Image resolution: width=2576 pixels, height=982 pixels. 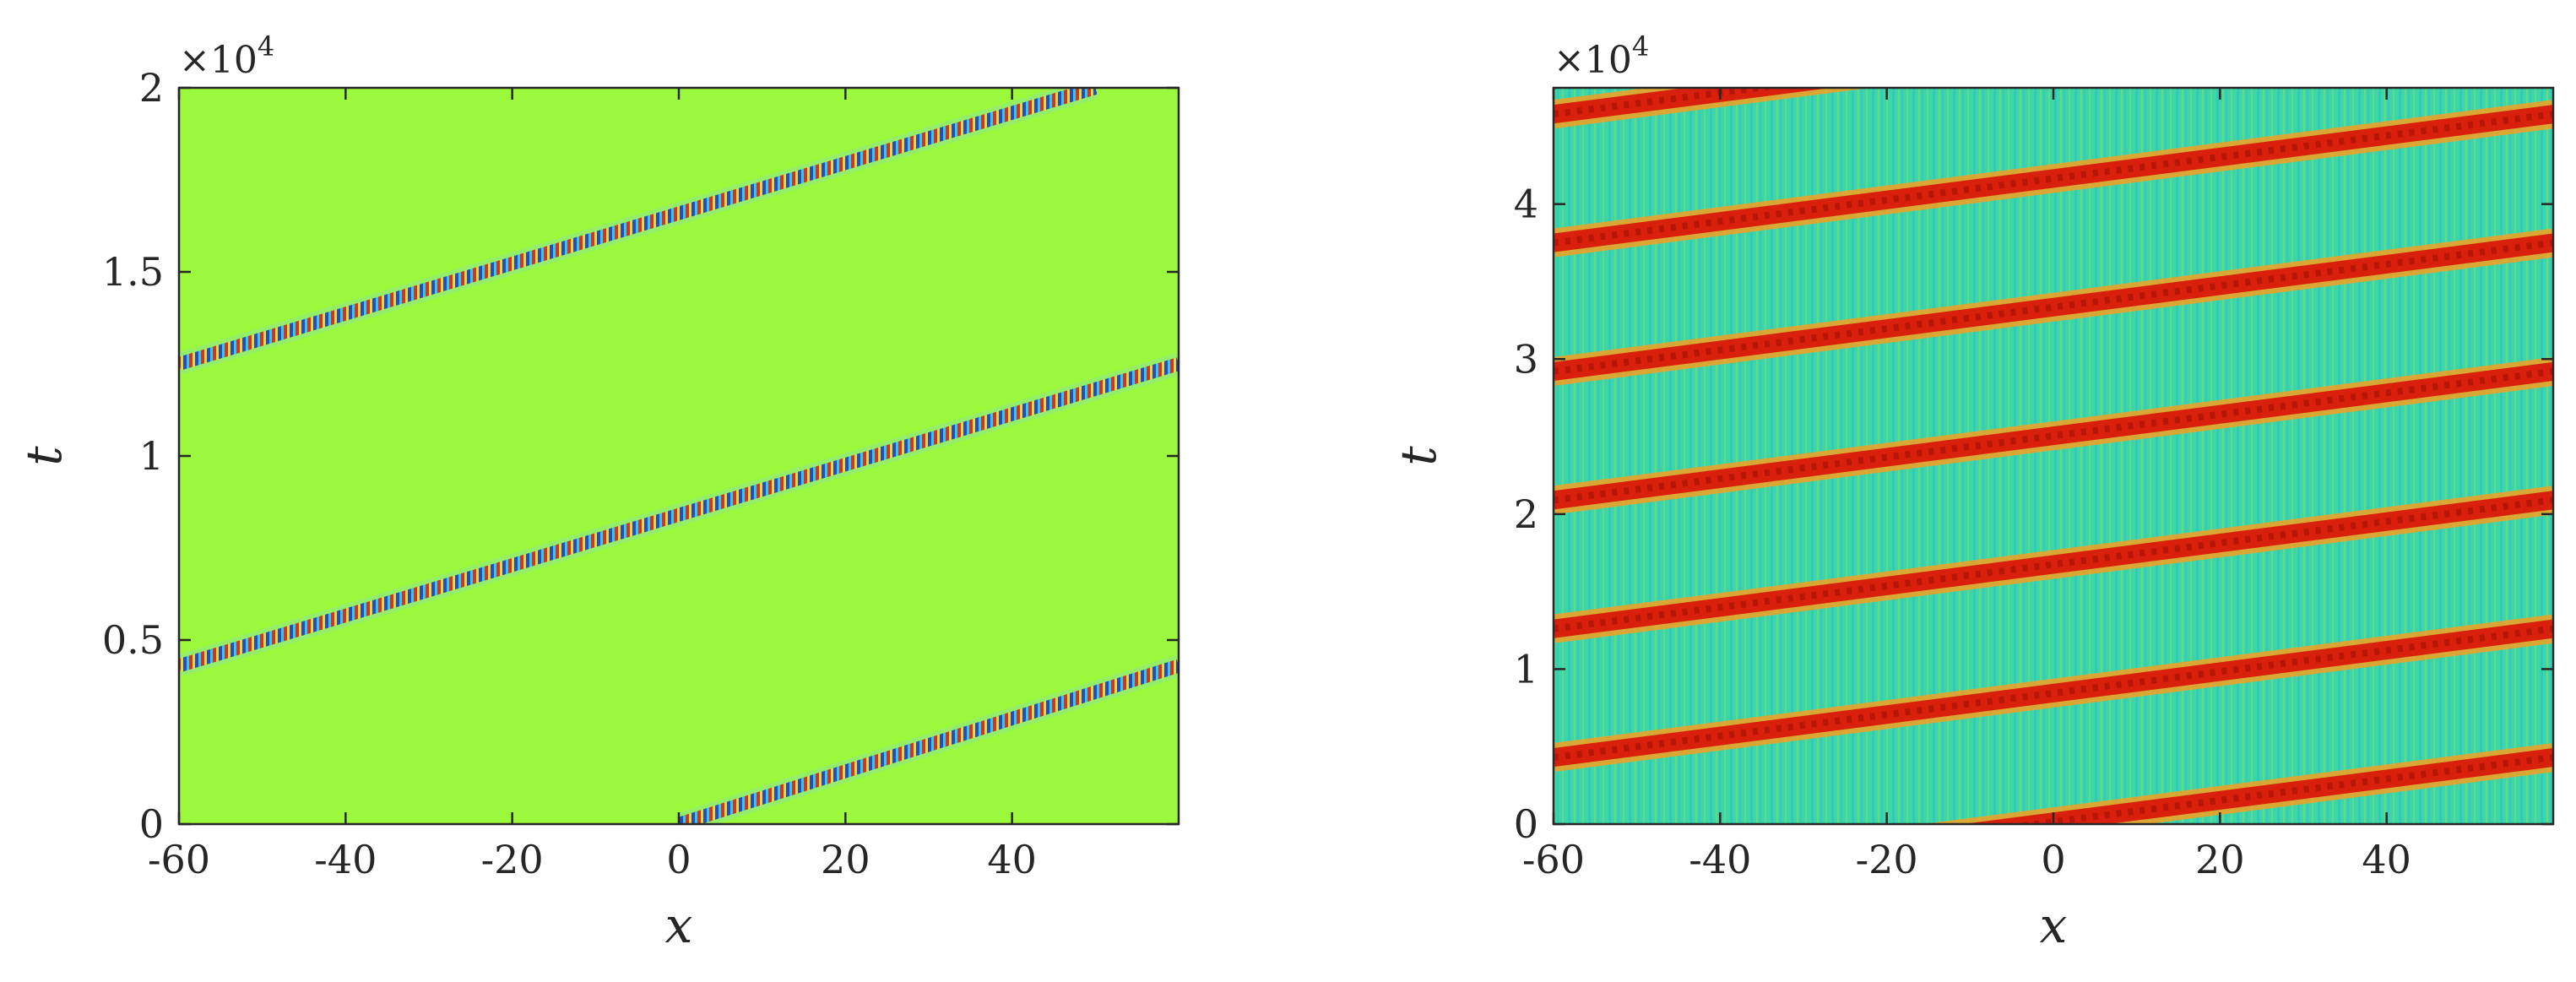 What do you see at coordinates (2053, 859) in the screenshot?
I see `x-tick-label-right-3: 0` at bounding box center [2053, 859].